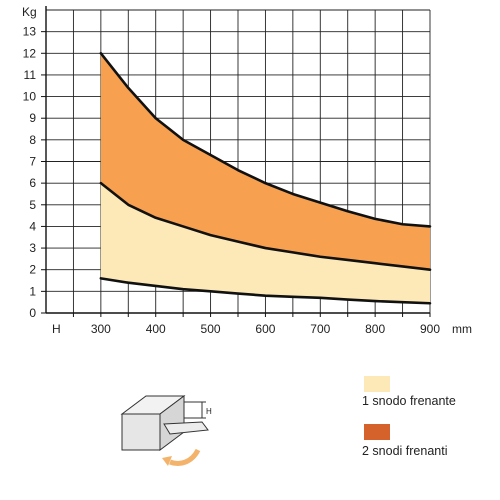  Describe the element at coordinates (101, 329) in the screenshot. I see `x-tick-label: 300` at that location.